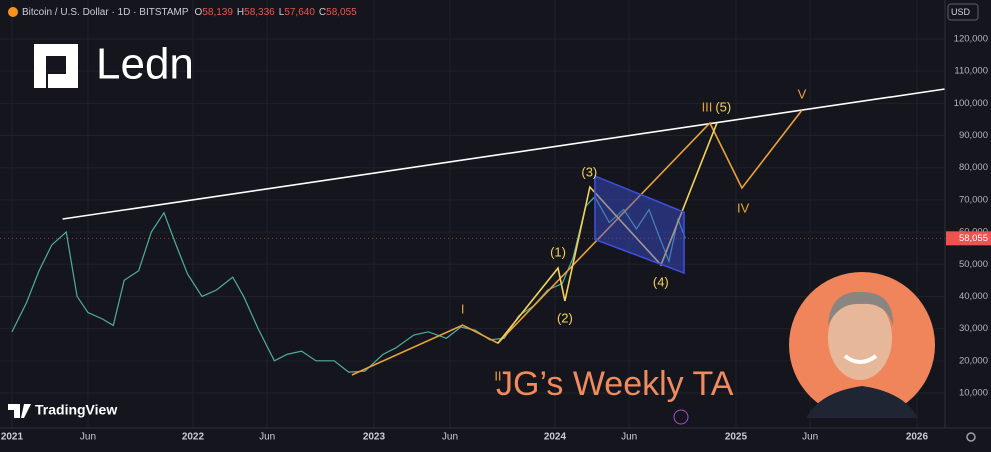 This screenshot has height=452, width=991. What do you see at coordinates (743, 207) in the screenshot?
I see `wave-label: IV` at bounding box center [743, 207].